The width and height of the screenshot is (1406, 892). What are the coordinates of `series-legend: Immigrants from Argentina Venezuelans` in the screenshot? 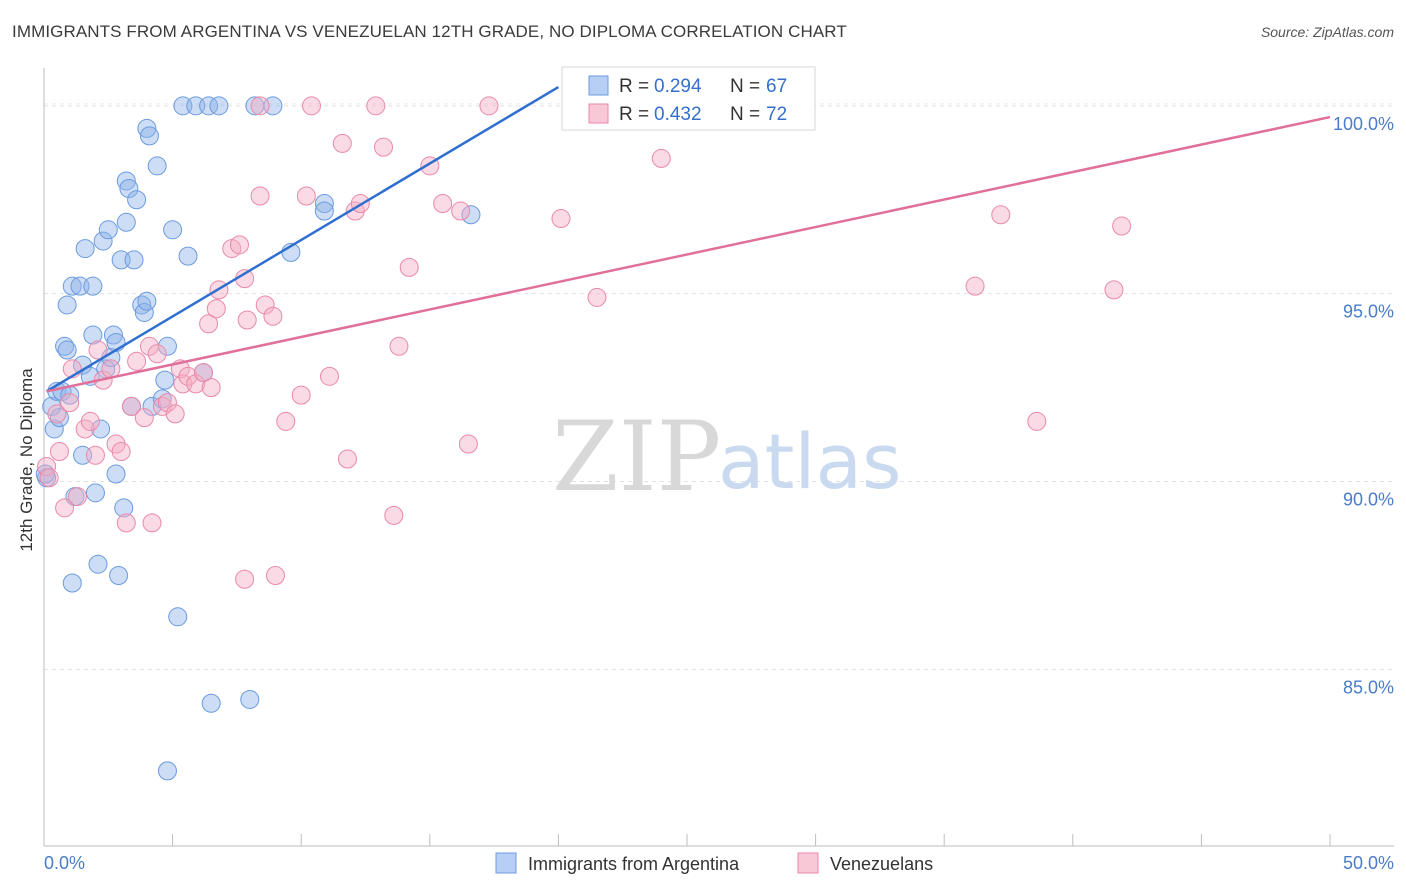 It's located at (714, 863).